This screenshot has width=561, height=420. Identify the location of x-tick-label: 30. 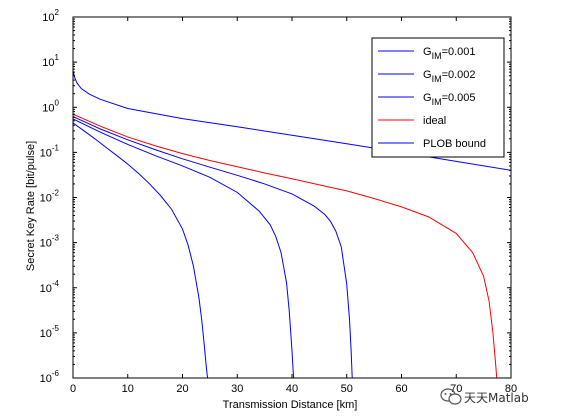
(237, 389).